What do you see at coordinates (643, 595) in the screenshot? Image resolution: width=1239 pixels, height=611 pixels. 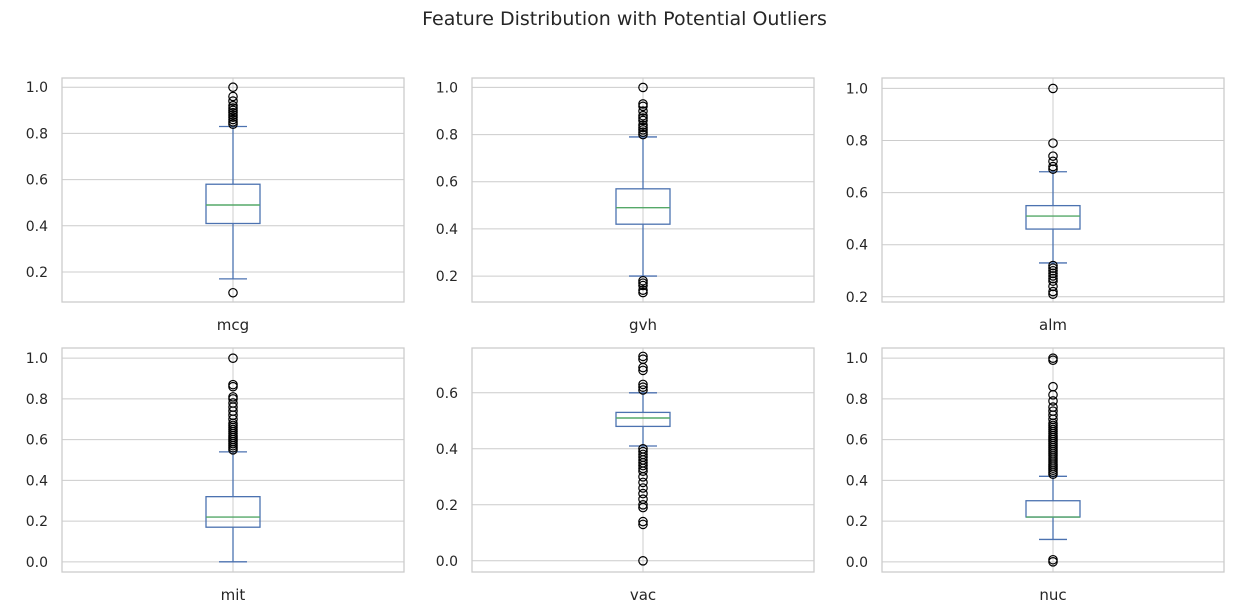 I see `x-category-label: vac` at bounding box center [643, 595].